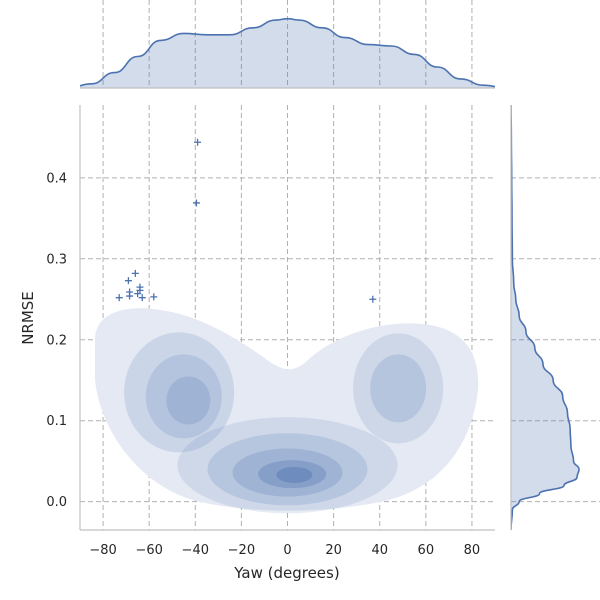 Image resolution: width=600 pixels, height=600 pixels. What do you see at coordinates (472, 550) in the screenshot?
I see `x-tick-label: 80` at bounding box center [472, 550].